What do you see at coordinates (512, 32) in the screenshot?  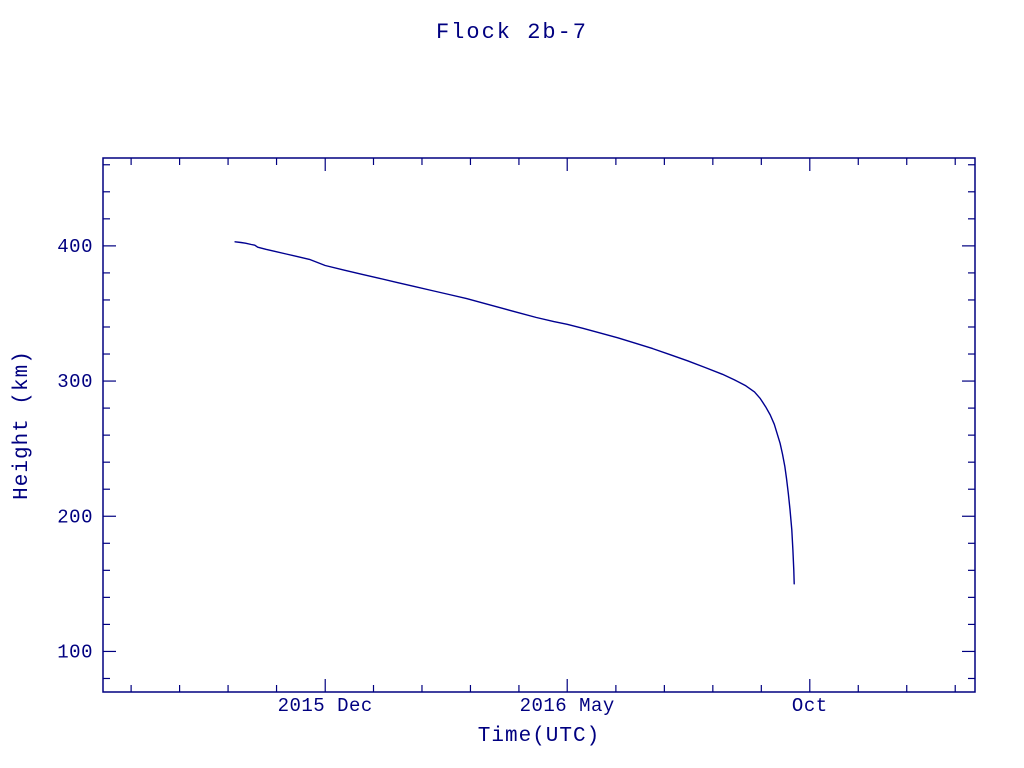 I see `chart-title: Flock 2b-7` at bounding box center [512, 32].